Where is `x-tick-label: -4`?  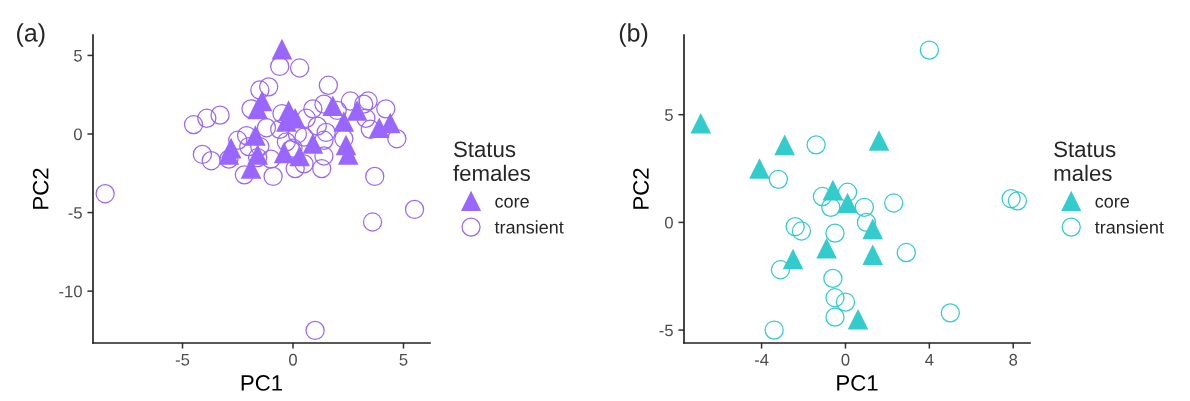 x-tick-label: -4 is located at coordinates (761, 360).